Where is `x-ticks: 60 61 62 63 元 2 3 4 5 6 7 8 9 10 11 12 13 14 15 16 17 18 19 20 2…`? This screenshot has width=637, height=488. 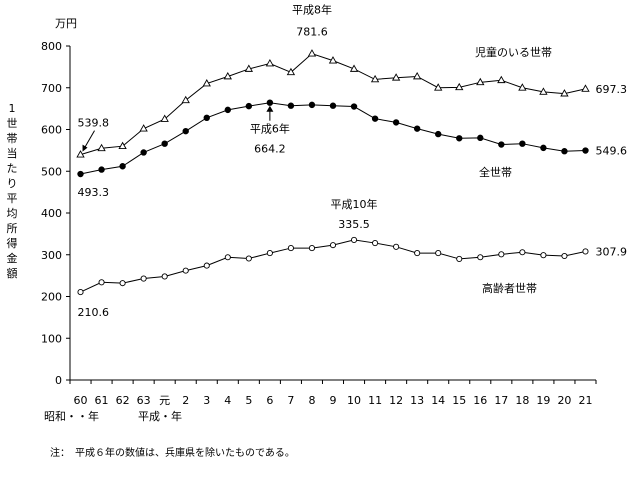 x-ticks: 60 61 62 63 元 2 3 4 5 6 7 8 9 10 11 12 13 14 15 16 17 18 19 20 2… is located at coordinates (320, 401).